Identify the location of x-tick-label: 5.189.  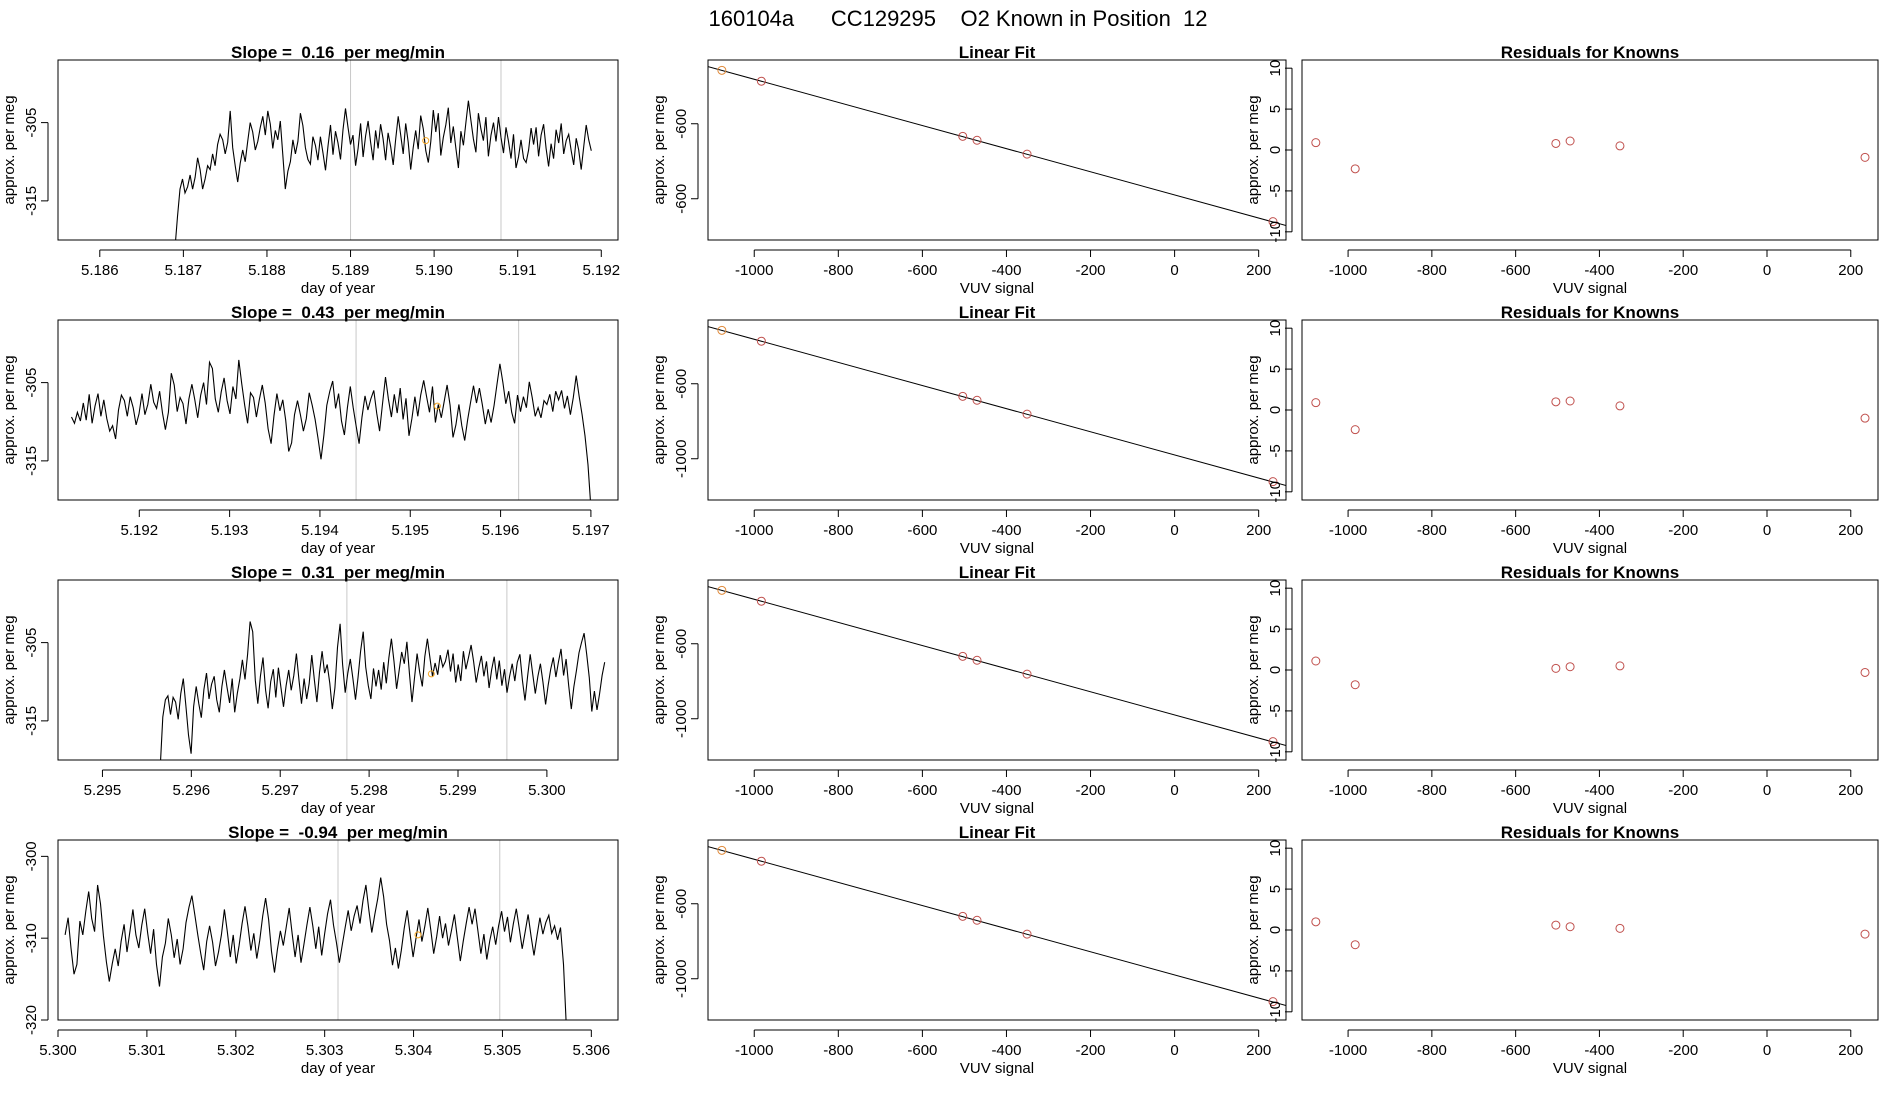
(351, 270).